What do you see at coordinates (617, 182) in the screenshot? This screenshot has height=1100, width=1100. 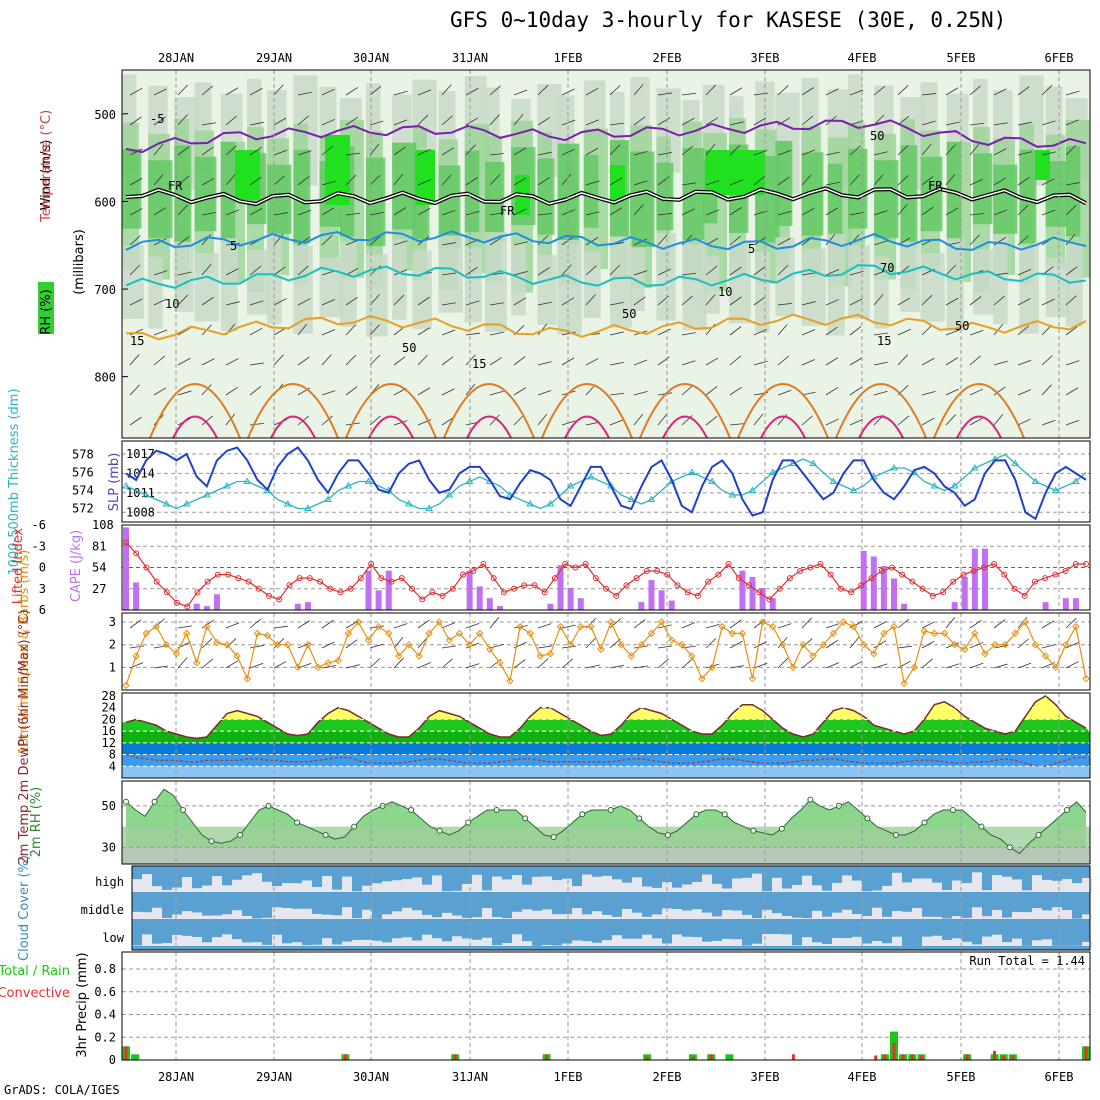 I see `rh-patch` at bounding box center [617, 182].